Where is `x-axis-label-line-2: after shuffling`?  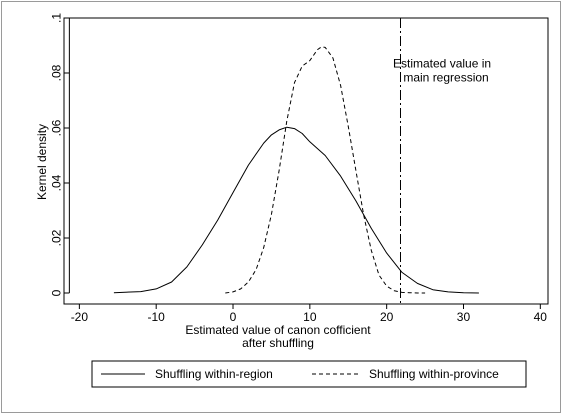 x-axis-label-line-2: after shuffling is located at coordinates (278, 343).